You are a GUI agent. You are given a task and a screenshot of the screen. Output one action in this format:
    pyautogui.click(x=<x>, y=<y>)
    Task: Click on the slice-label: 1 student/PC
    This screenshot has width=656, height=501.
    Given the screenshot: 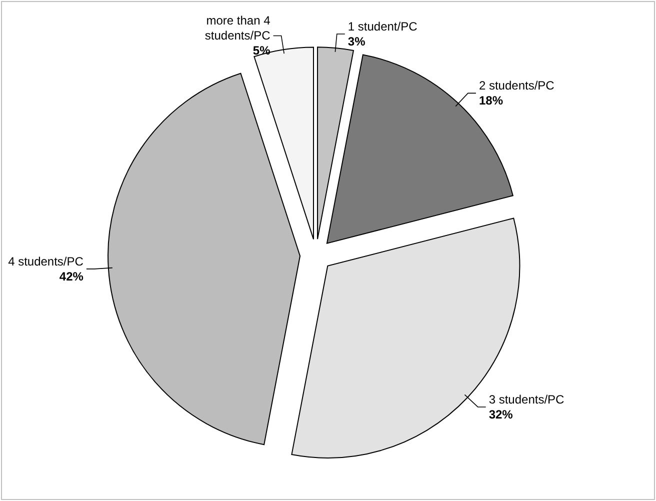 What is the action you would take?
    pyautogui.click(x=383, y=26)
    